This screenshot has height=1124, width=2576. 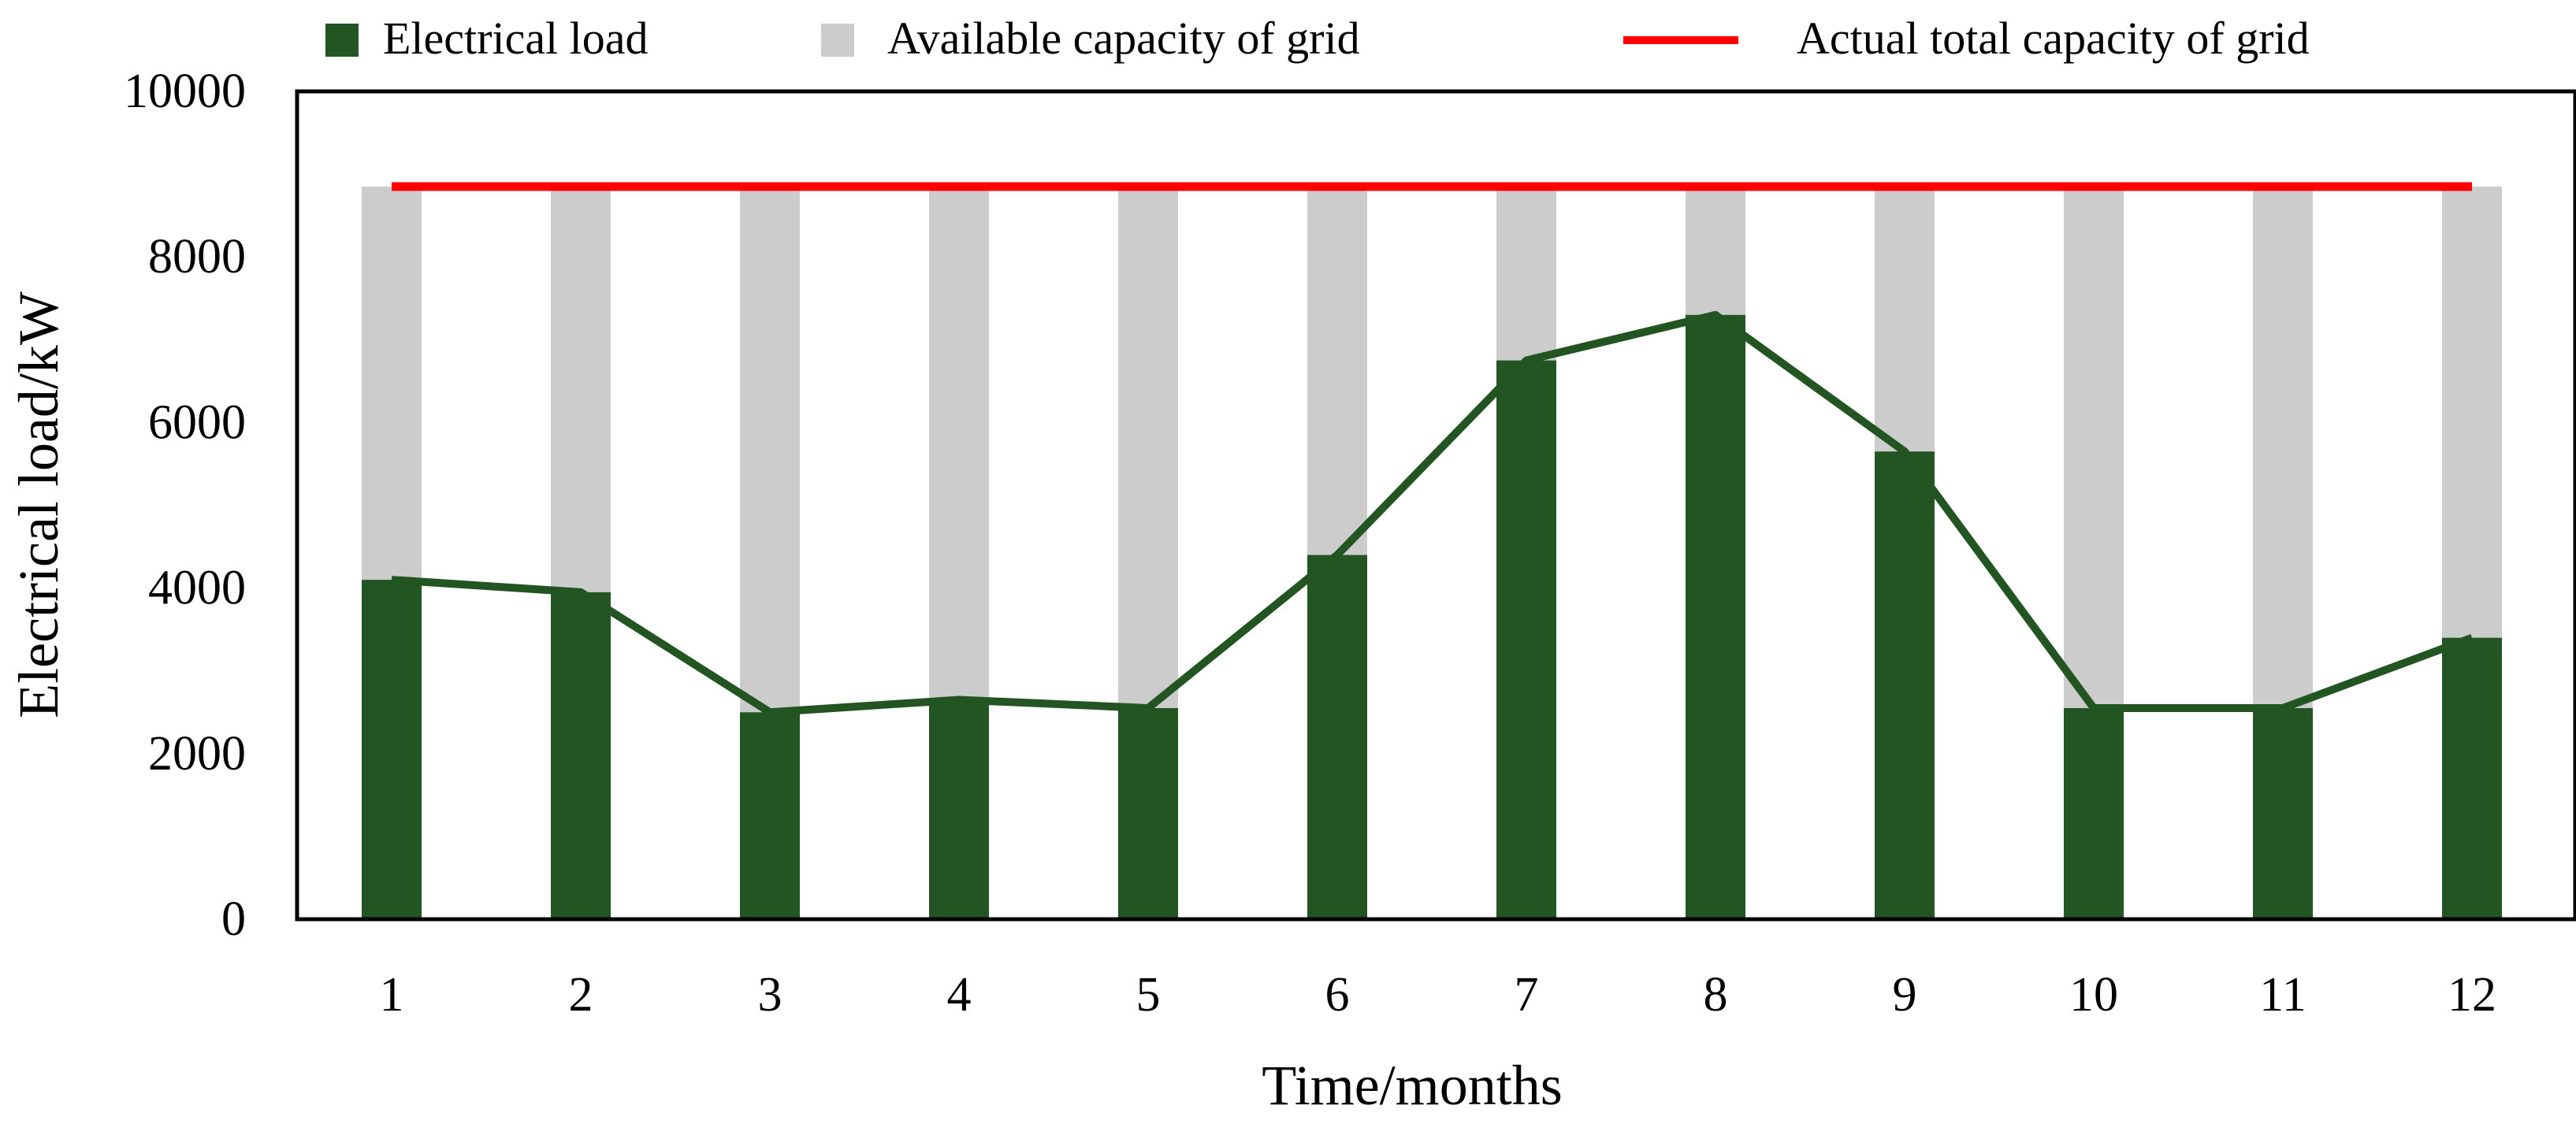 What do you see at coordinates (185, 506) in the screenshot?
I see `y-axis-ticks: 0 2000 4000 6000 8000 10000` at bounding box center [185, 506].